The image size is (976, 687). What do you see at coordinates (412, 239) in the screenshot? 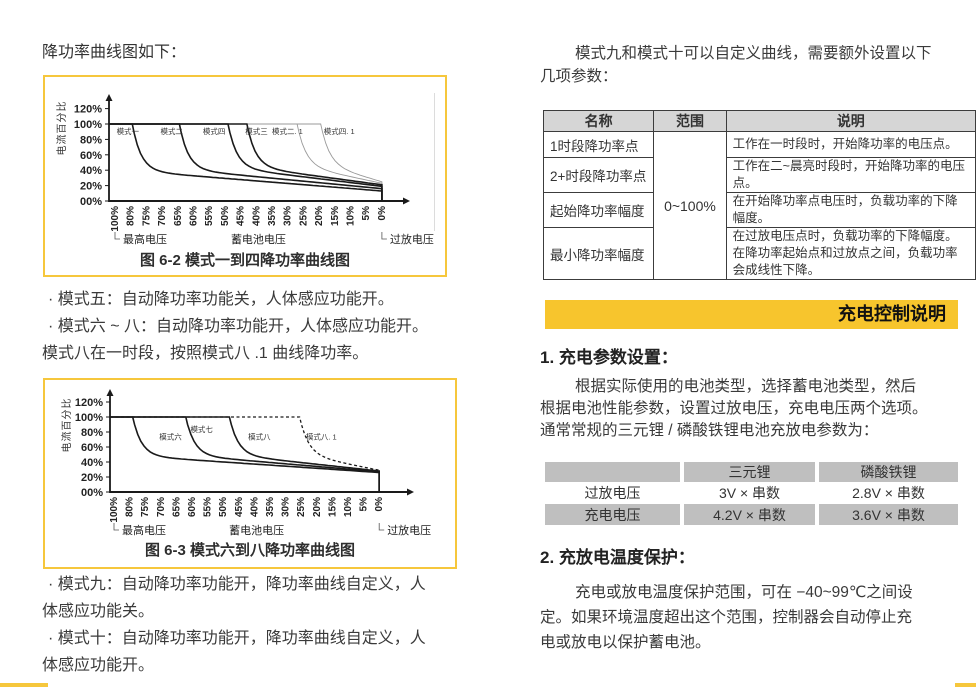
I see `svg-text: 过放电压` at bounding box center [412, 239].